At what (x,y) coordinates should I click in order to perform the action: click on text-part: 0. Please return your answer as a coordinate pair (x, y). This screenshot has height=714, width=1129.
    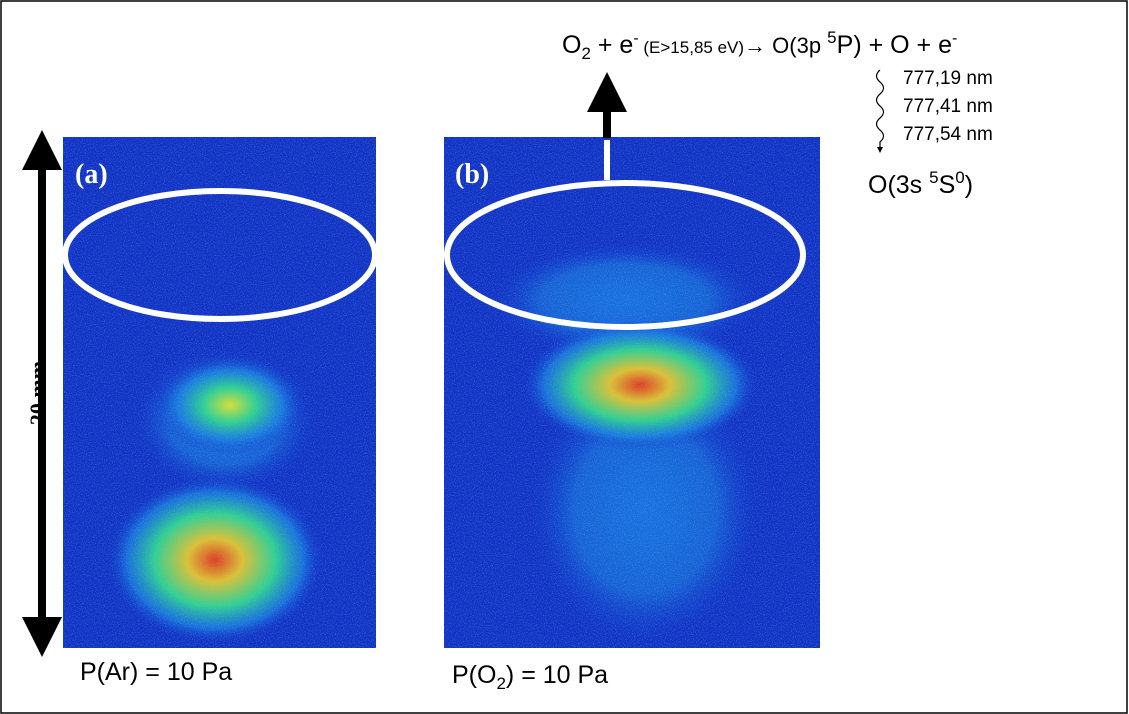
    Looking at the image, I should click on (959, 177).